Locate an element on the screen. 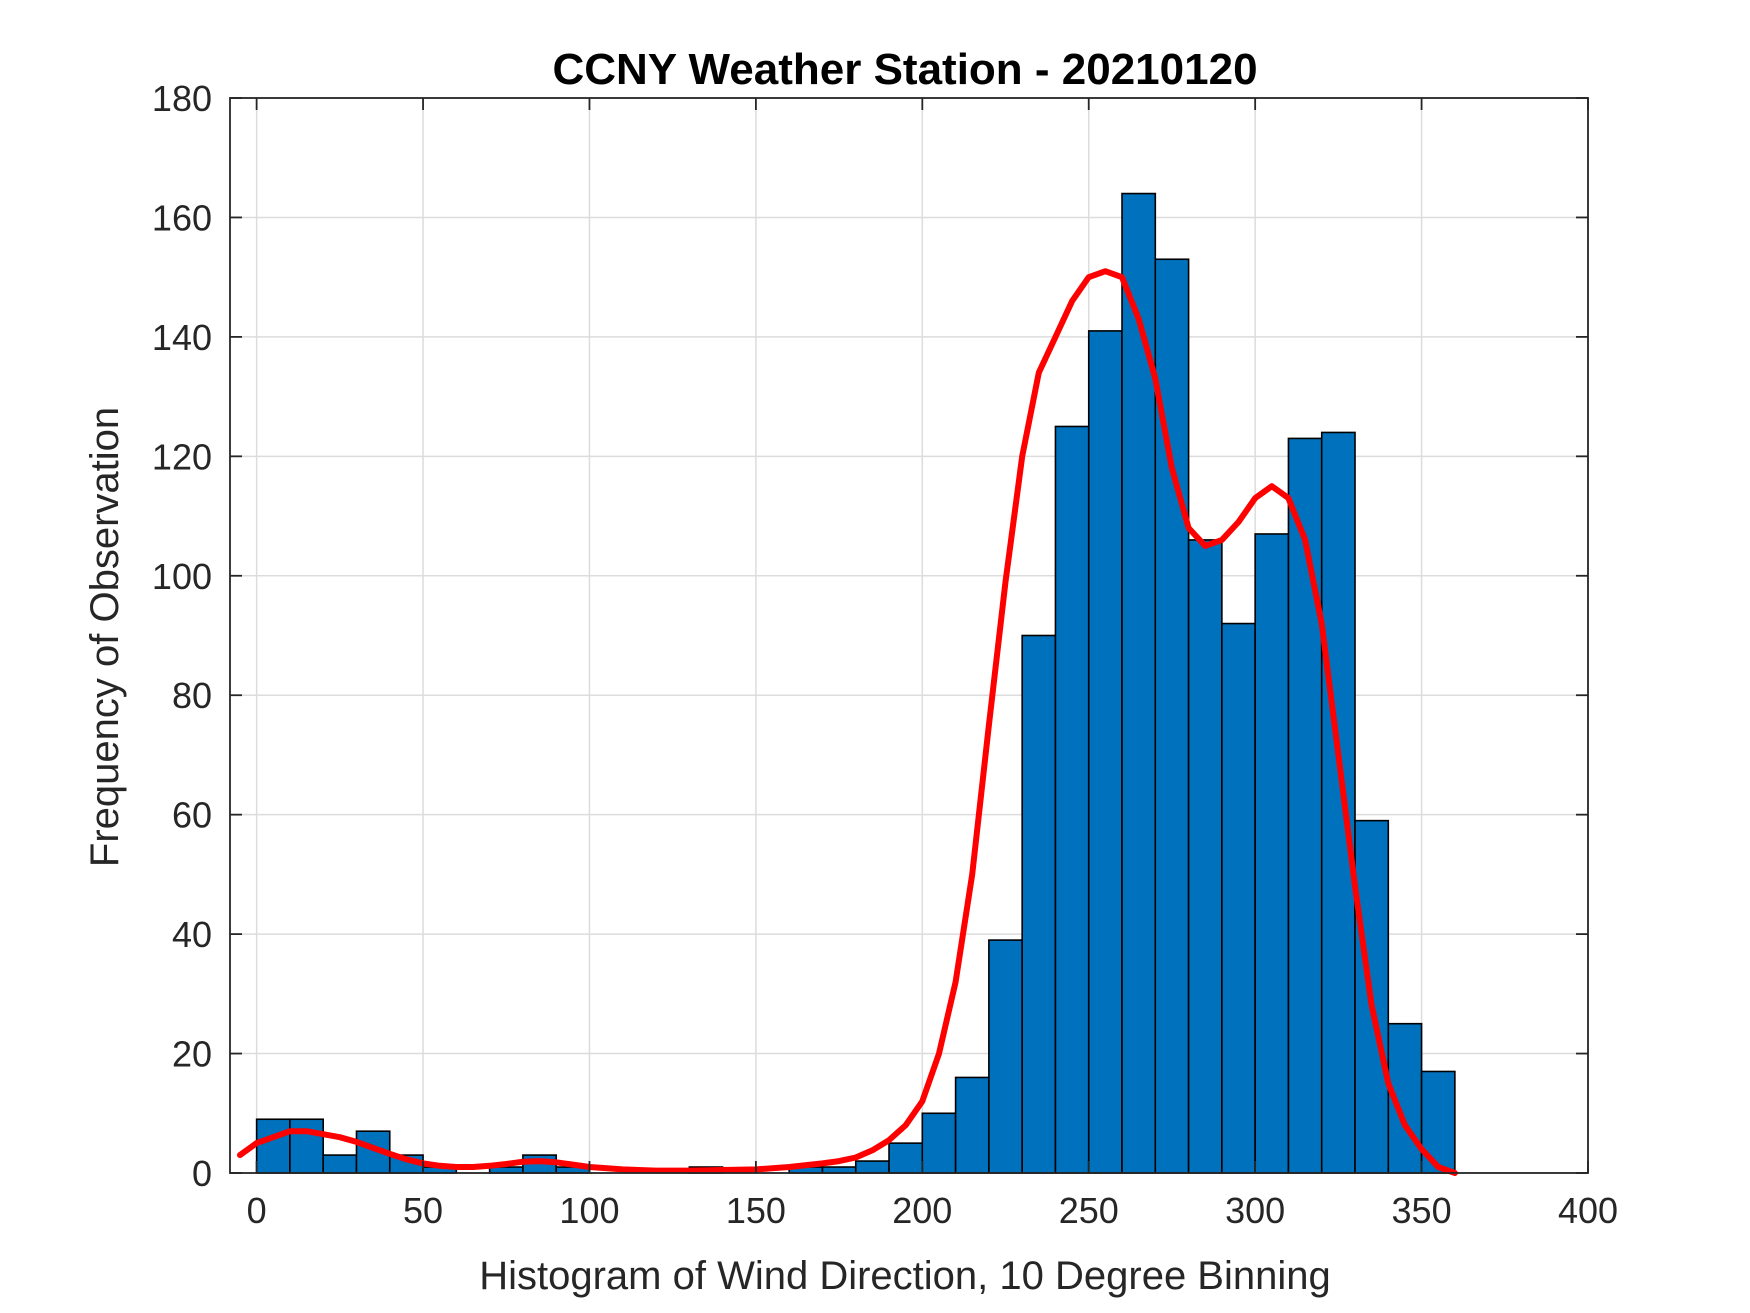 This screenshot has width=1750, height=1313. x-tick-label: 0 is located at coordinates (257, 1210).